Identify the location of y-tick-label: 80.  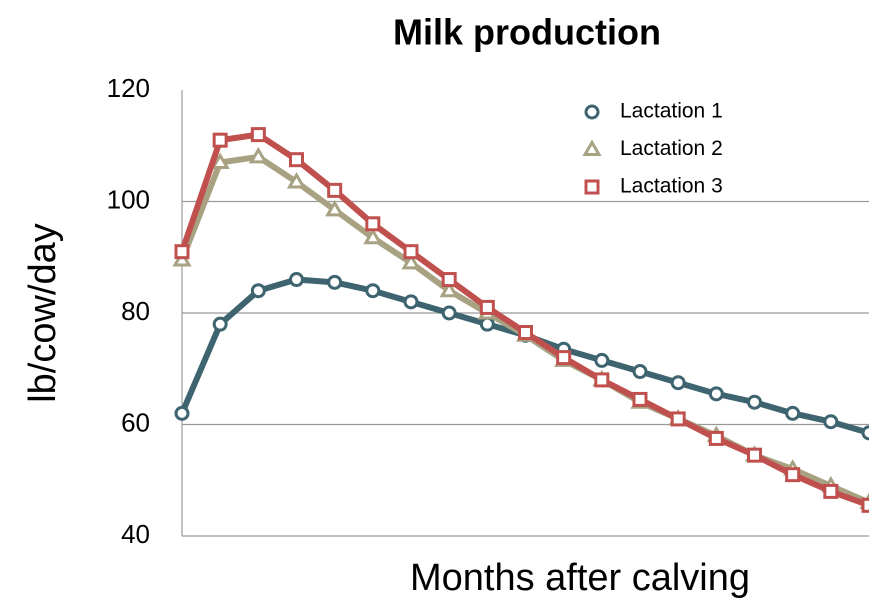
(135, 311).